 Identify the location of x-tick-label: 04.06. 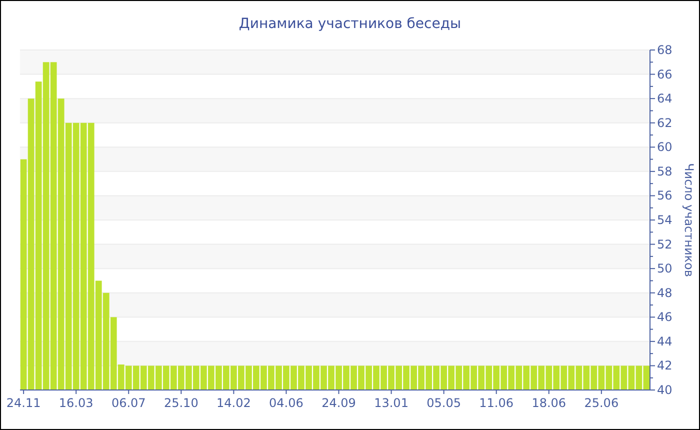
(286, 403).